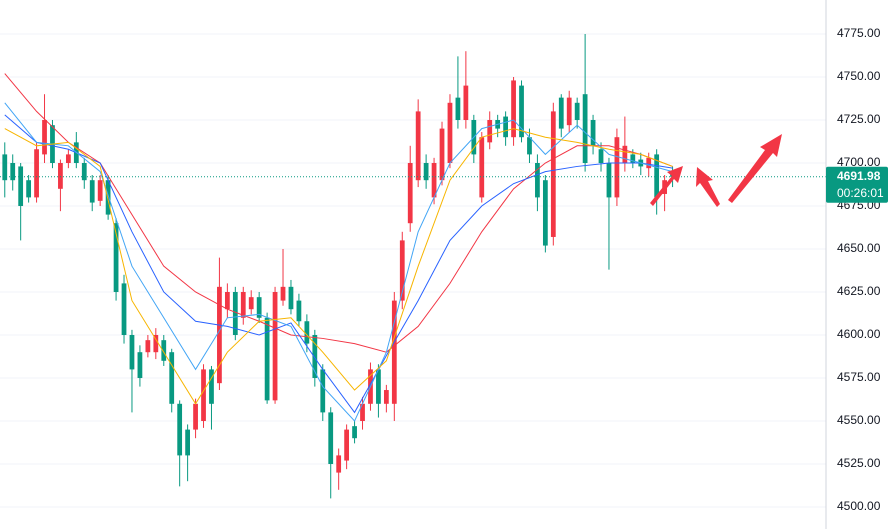 The width and height of the screenshot is (888, 529). I want to click on annotation-arrows, so click(716, 170).